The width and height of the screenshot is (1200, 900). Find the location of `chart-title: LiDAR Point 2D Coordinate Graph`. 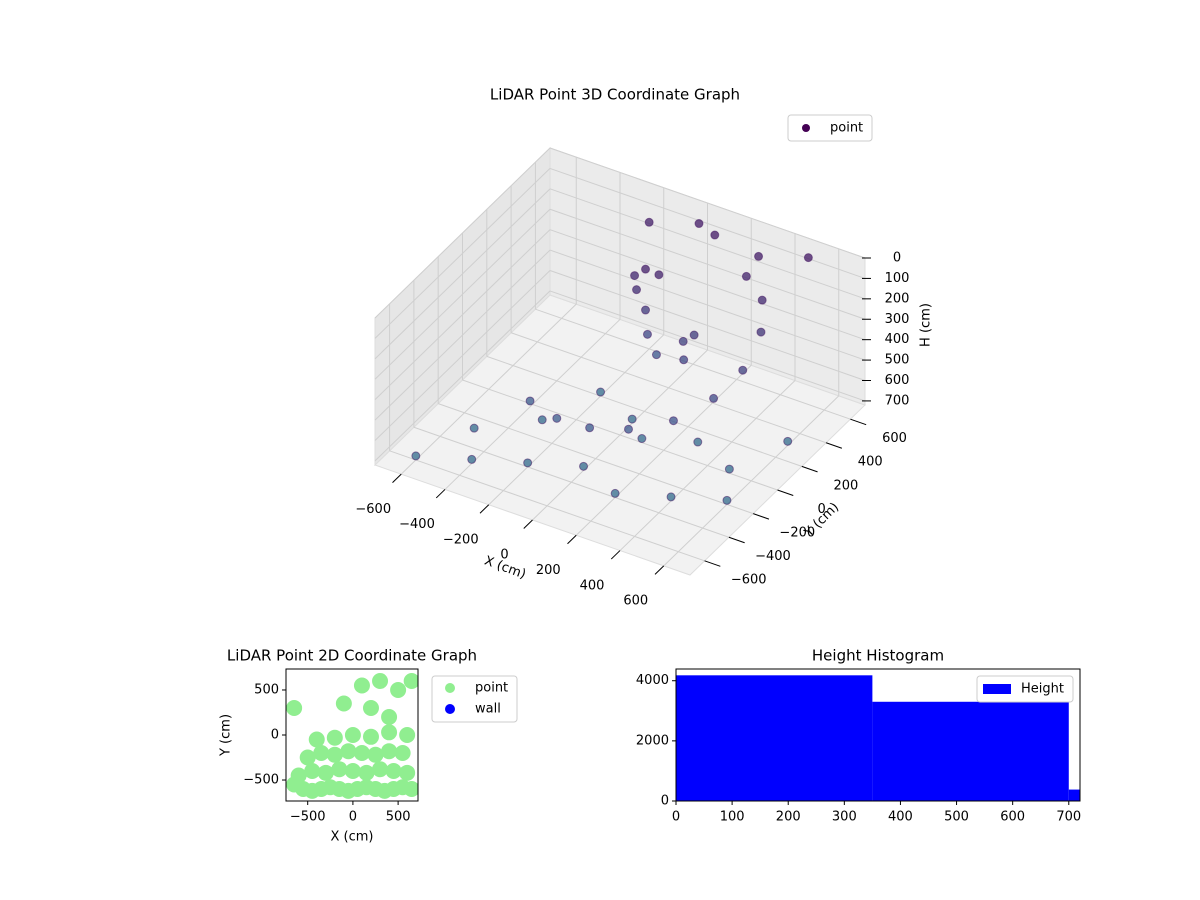

chart-title: LiDAR Point 2D Coordinate Graph is located at coordinates (352, 656).